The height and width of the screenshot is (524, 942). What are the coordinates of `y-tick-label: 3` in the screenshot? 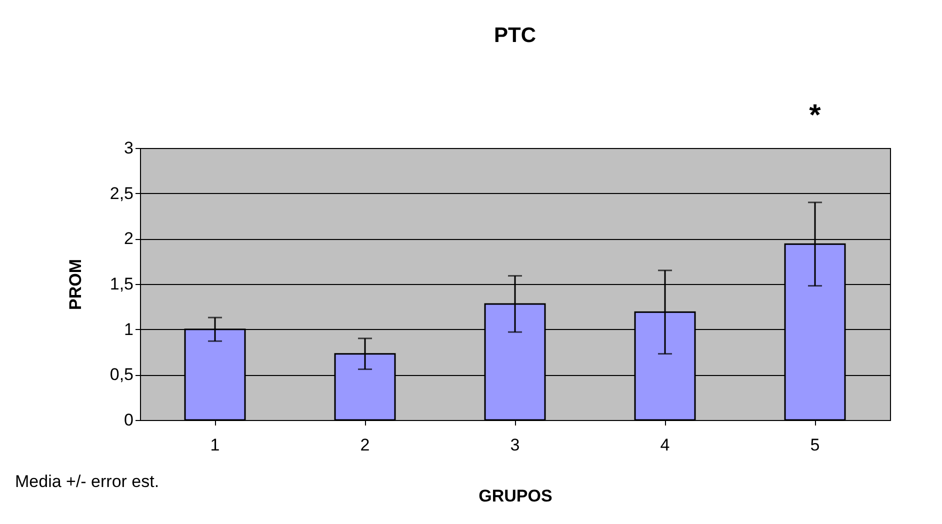 It's located at (129, 148).